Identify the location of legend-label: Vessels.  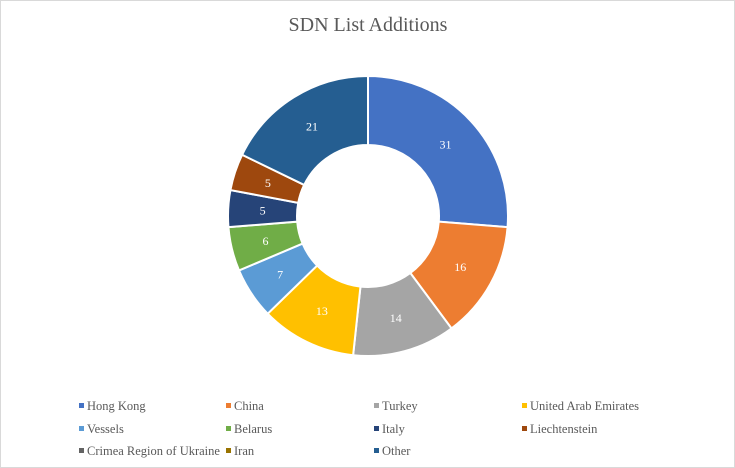
(105, 429).